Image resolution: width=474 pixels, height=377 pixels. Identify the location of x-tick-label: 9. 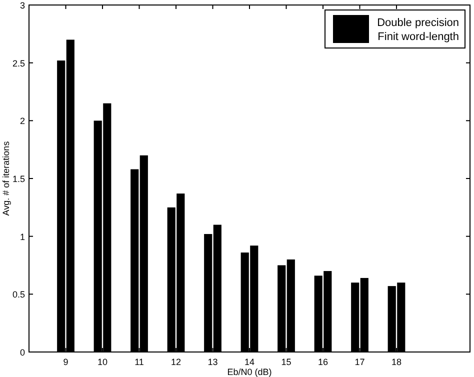
(65, 362).